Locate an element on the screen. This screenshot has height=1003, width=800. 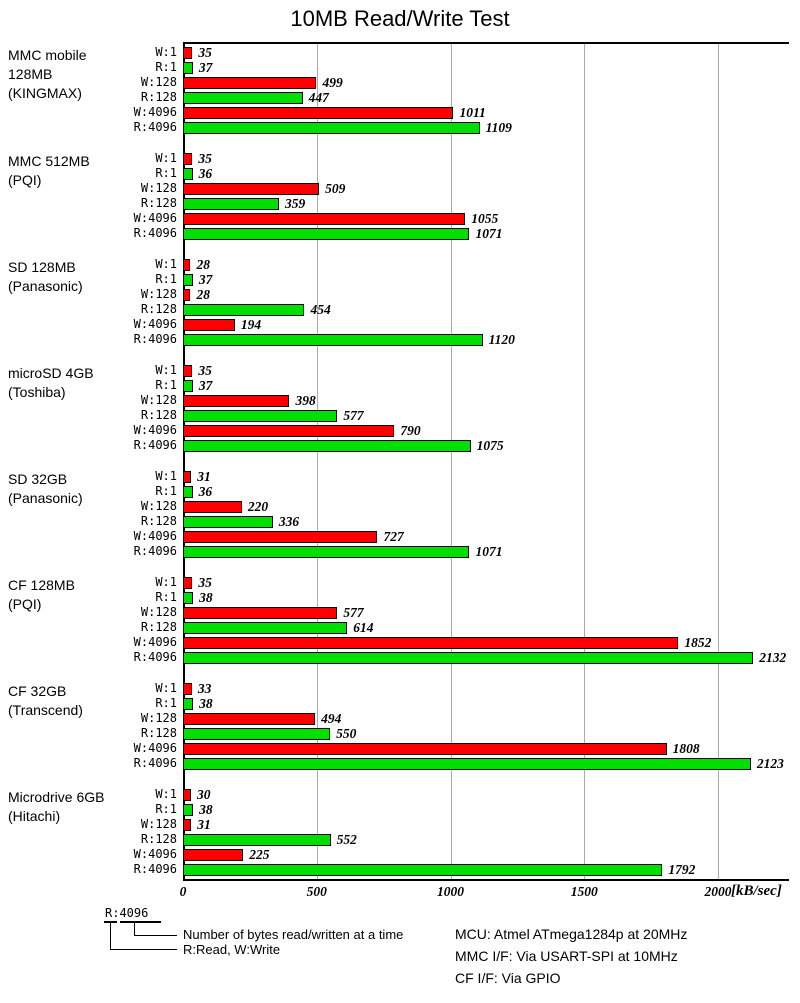
bar-row: R:4096 1109 is located at coordinates (400, 127).